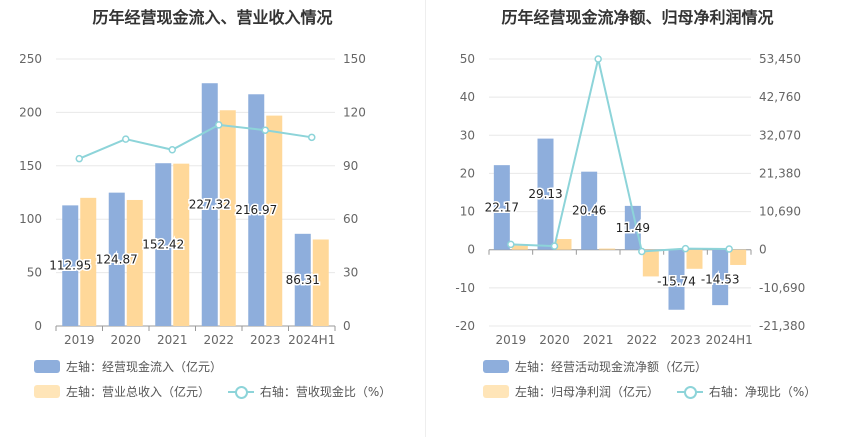 The width and height of the screenshot is (850, 437). I want to click on left-axis-tick: -10, so click(465, 288).